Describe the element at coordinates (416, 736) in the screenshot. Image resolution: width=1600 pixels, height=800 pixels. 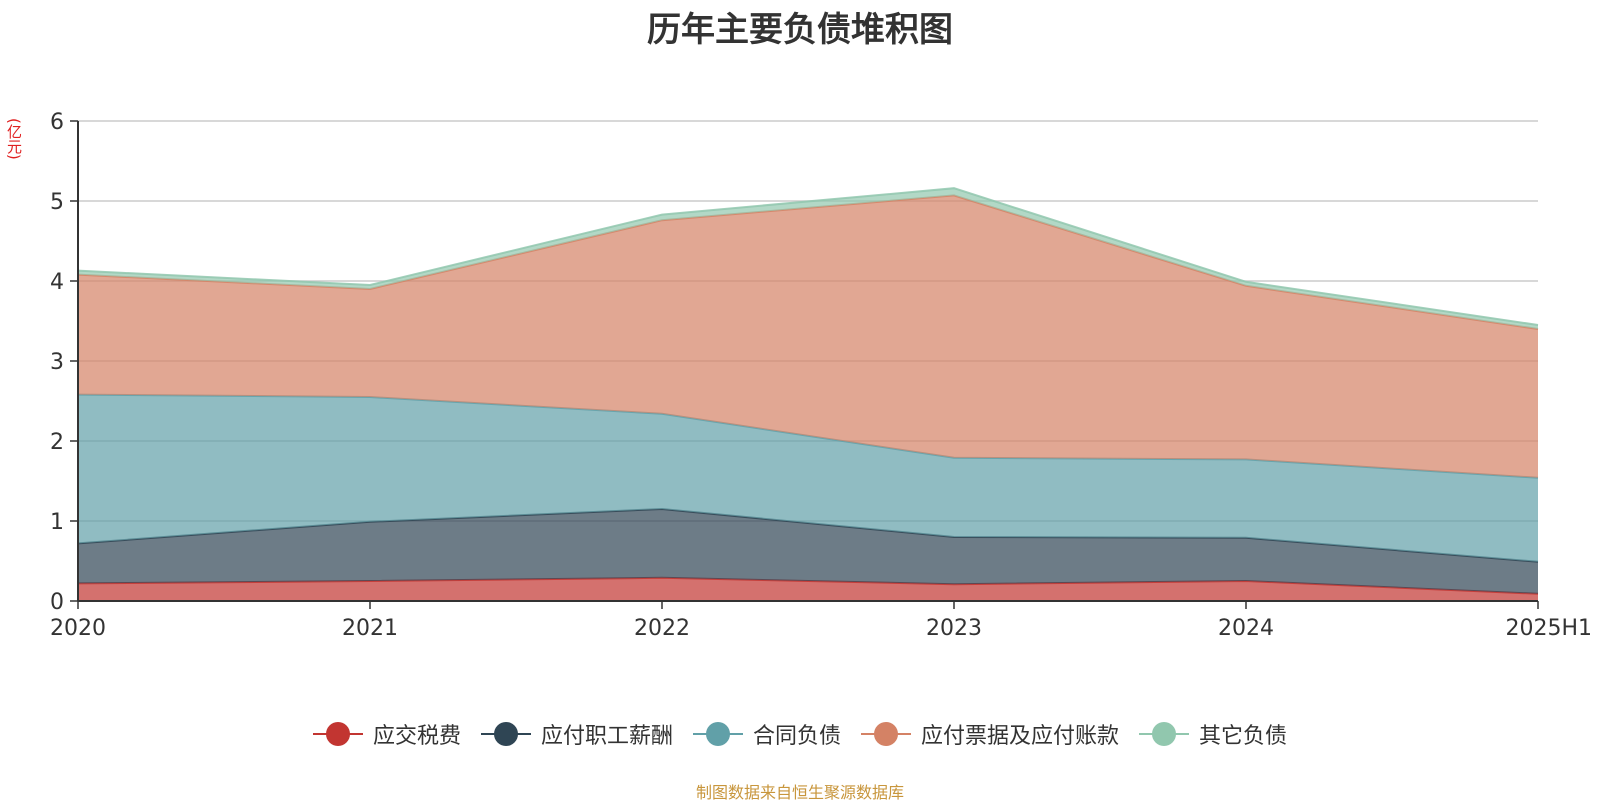
I see `legend-label: 应交税费` at that location.